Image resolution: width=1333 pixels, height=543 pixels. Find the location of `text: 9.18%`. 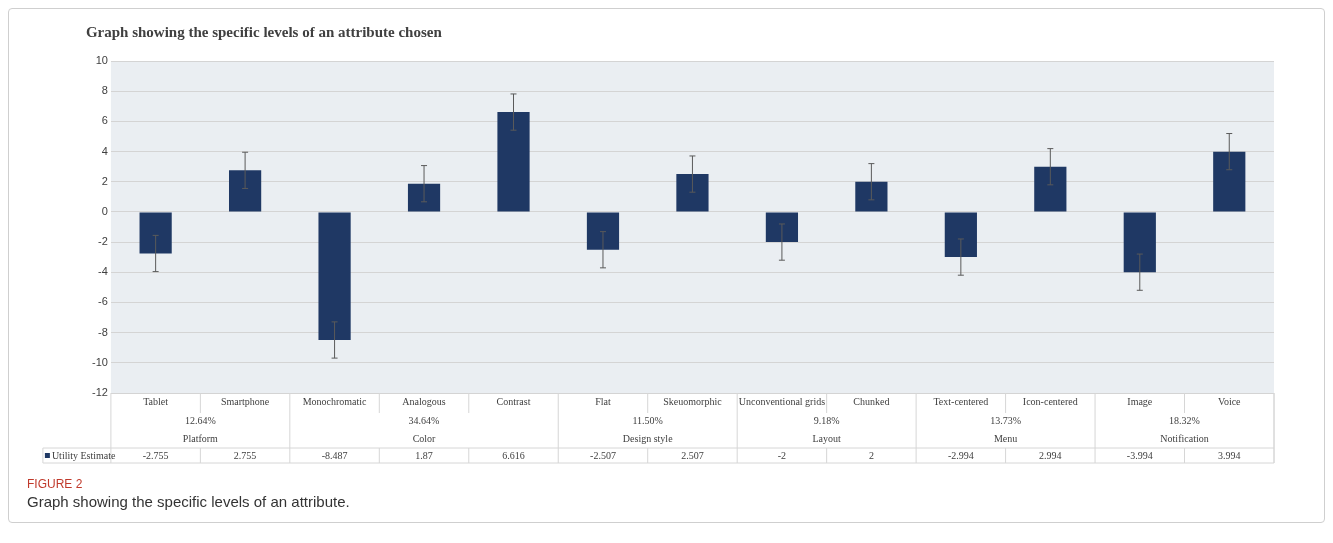

text: 9.18% is located at coordinates (826, 420).